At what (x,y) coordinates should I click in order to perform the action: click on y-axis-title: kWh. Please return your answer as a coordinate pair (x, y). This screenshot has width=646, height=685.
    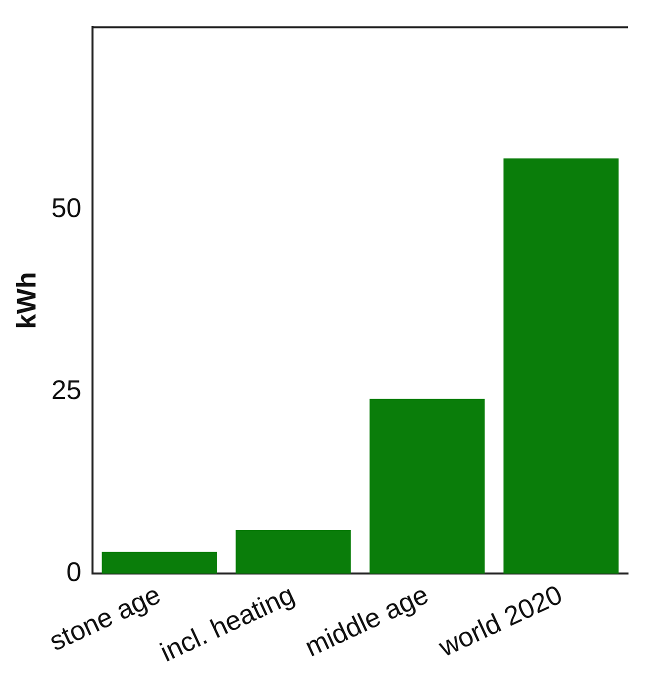
    Looking at the image, I should click on (27, 300).